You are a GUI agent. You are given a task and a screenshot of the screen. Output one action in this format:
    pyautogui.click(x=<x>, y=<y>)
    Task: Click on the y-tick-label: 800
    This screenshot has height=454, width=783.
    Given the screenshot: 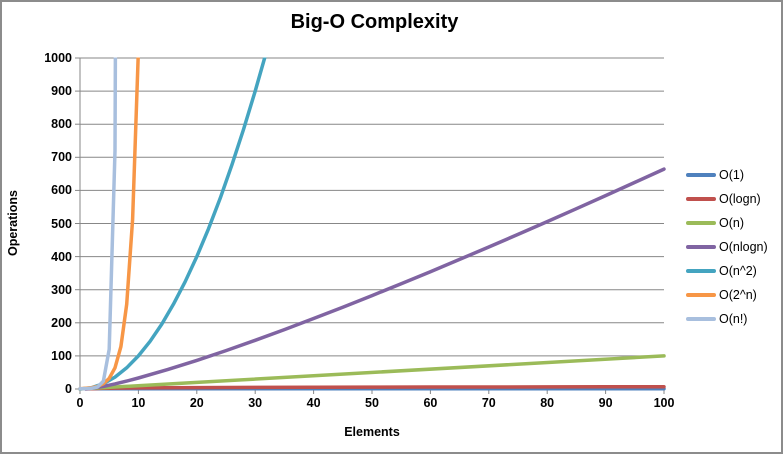 What is the action you would take?
    pyautogui.click(x=61, y=124)
    